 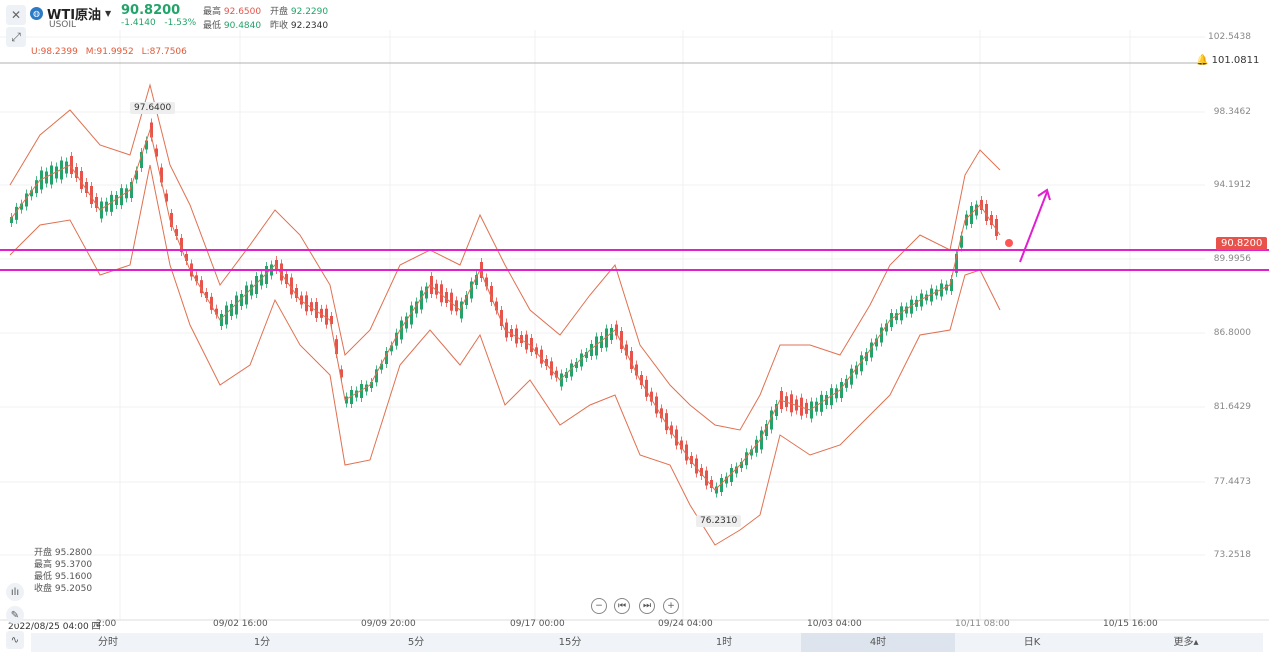 What do you see at coordinates (1033, 227) in the screenshot?
I see `trend-arrow-line` at bounding box center [1033, 227].